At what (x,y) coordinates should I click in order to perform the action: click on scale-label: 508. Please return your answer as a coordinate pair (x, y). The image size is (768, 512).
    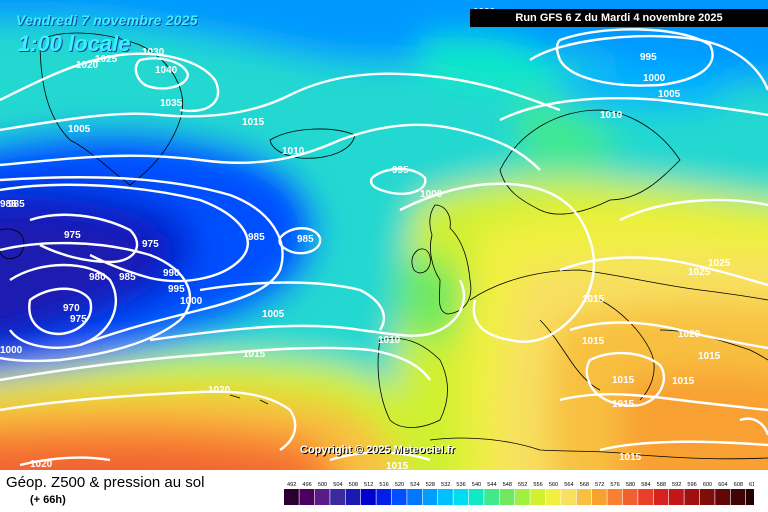
    Looking at the image, I should click on (353, 485).